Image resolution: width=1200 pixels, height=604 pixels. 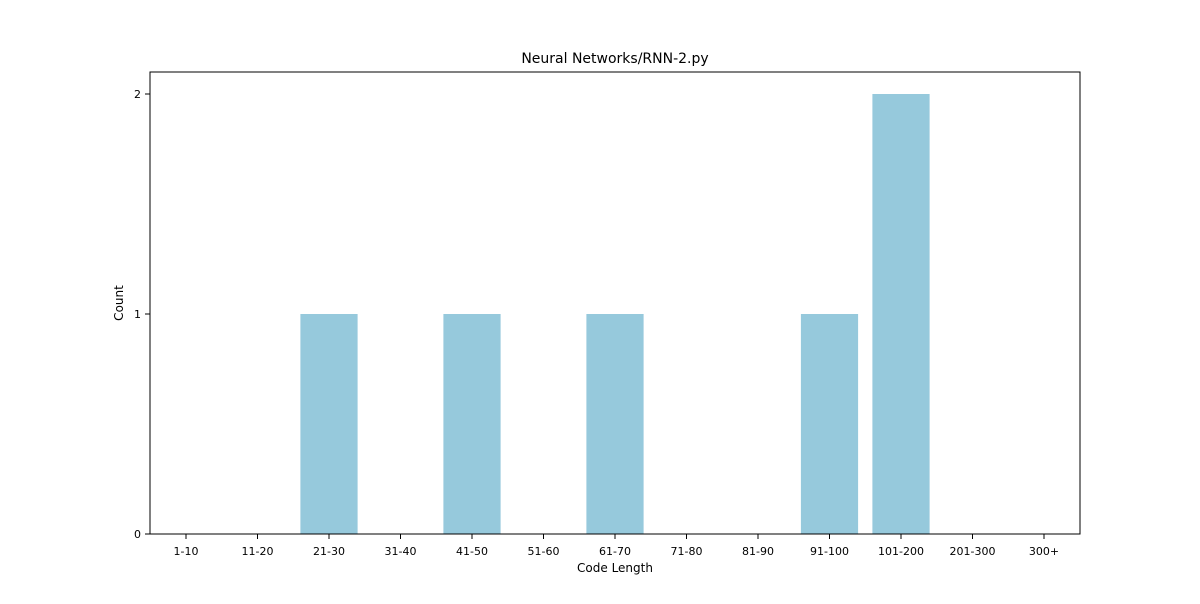 I want to click on x-tick-label: 300+, so click(x=1044, y=551).